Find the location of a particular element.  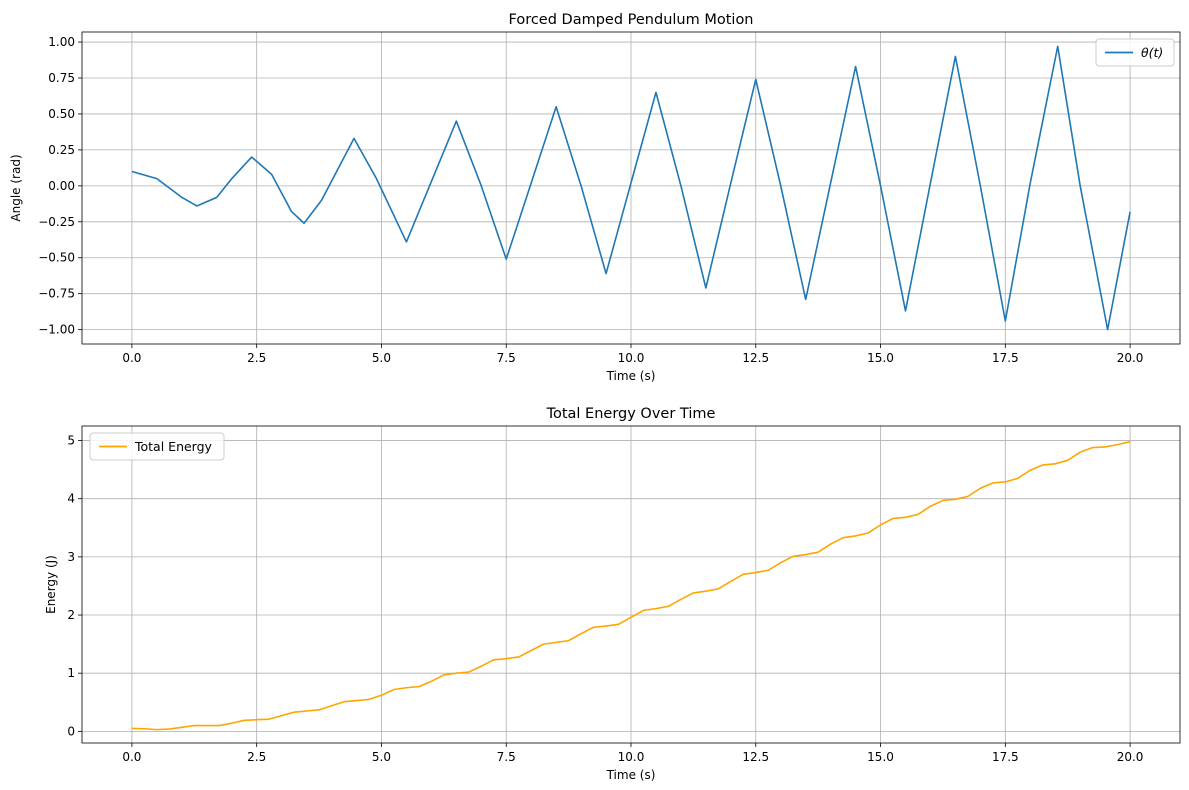

y-tick-label: 1 is located at coordinates (71, 673).